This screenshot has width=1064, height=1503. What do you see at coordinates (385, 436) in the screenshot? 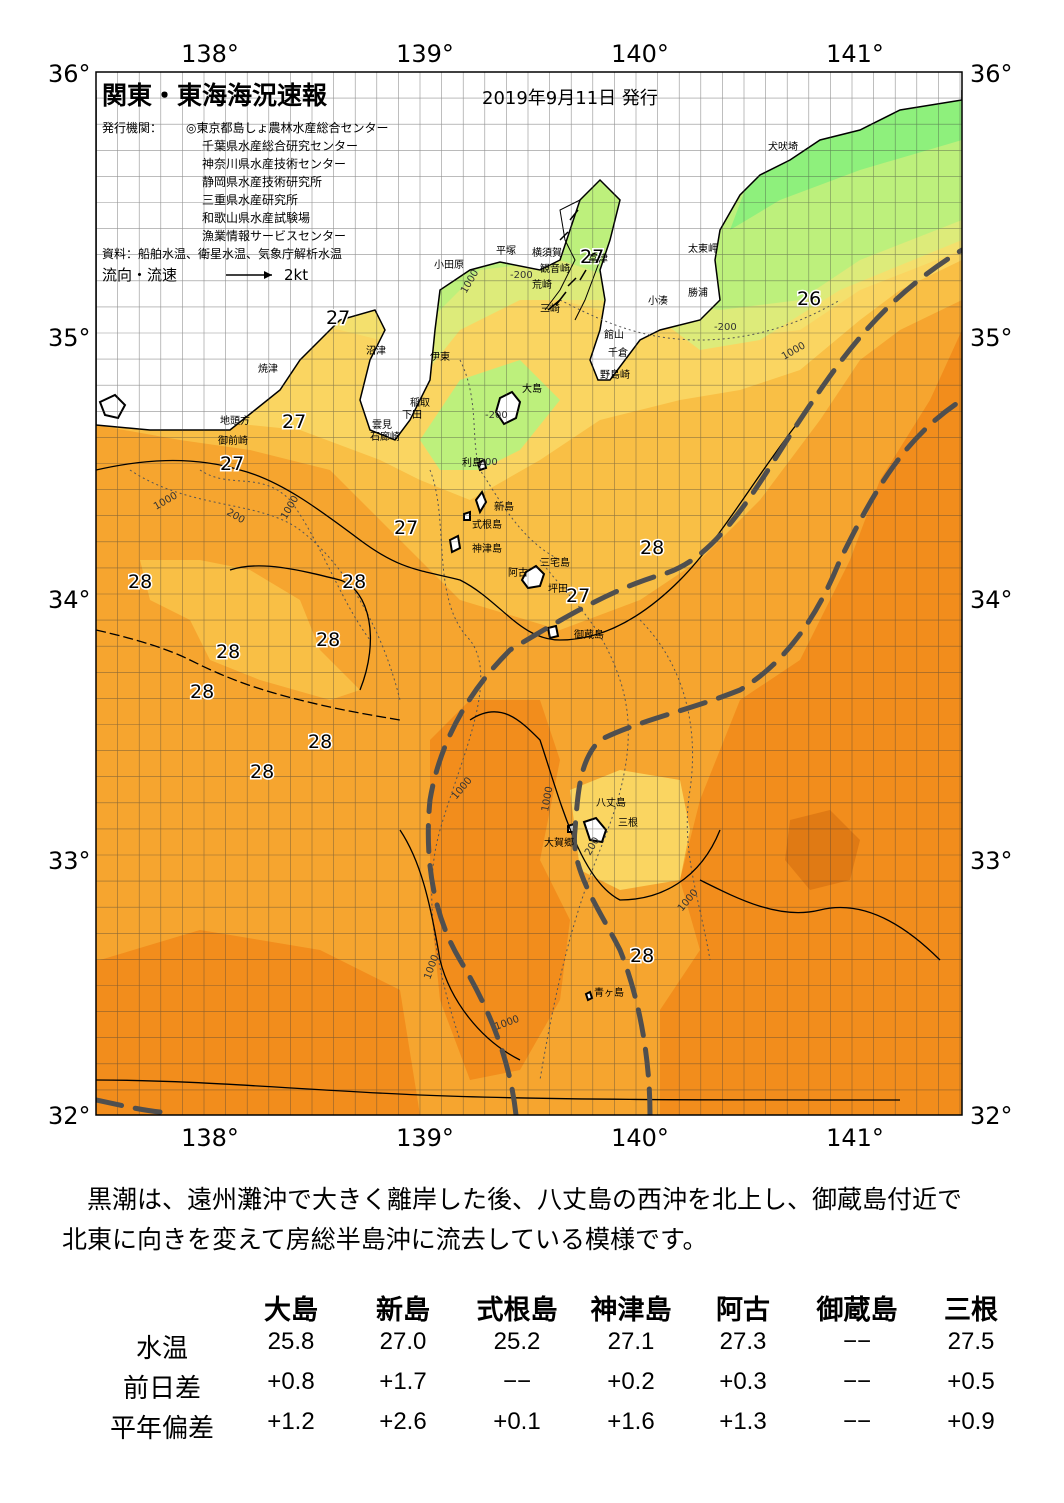
I see `place-label: 石廊崎` at bounding box center [385, 436].